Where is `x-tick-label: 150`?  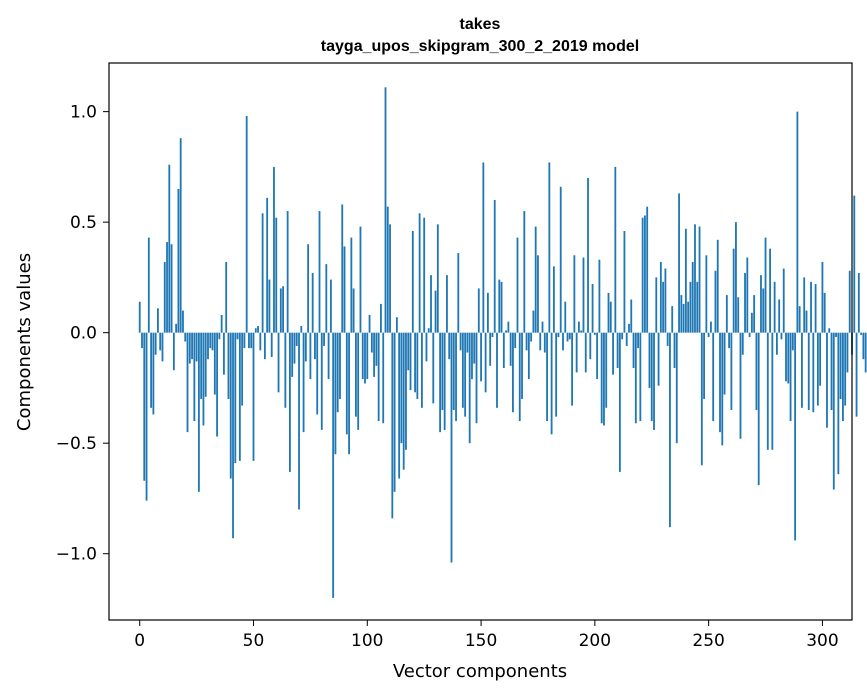
x-tick-label: 150 is located at coordinates (481, 641).